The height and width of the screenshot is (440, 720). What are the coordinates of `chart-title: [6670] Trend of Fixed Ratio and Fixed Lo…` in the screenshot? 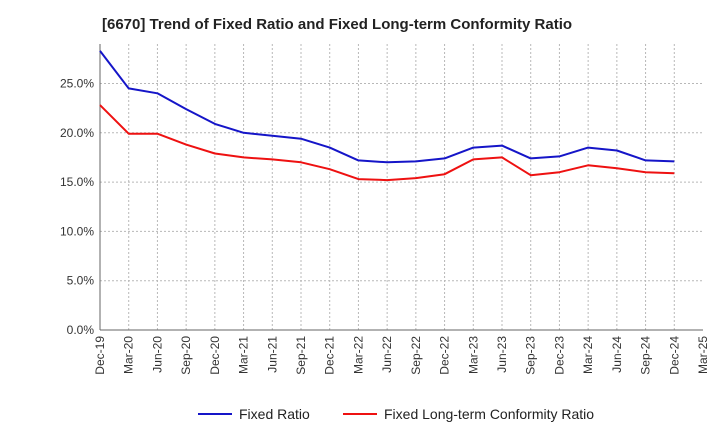 It's located at (337, 24).